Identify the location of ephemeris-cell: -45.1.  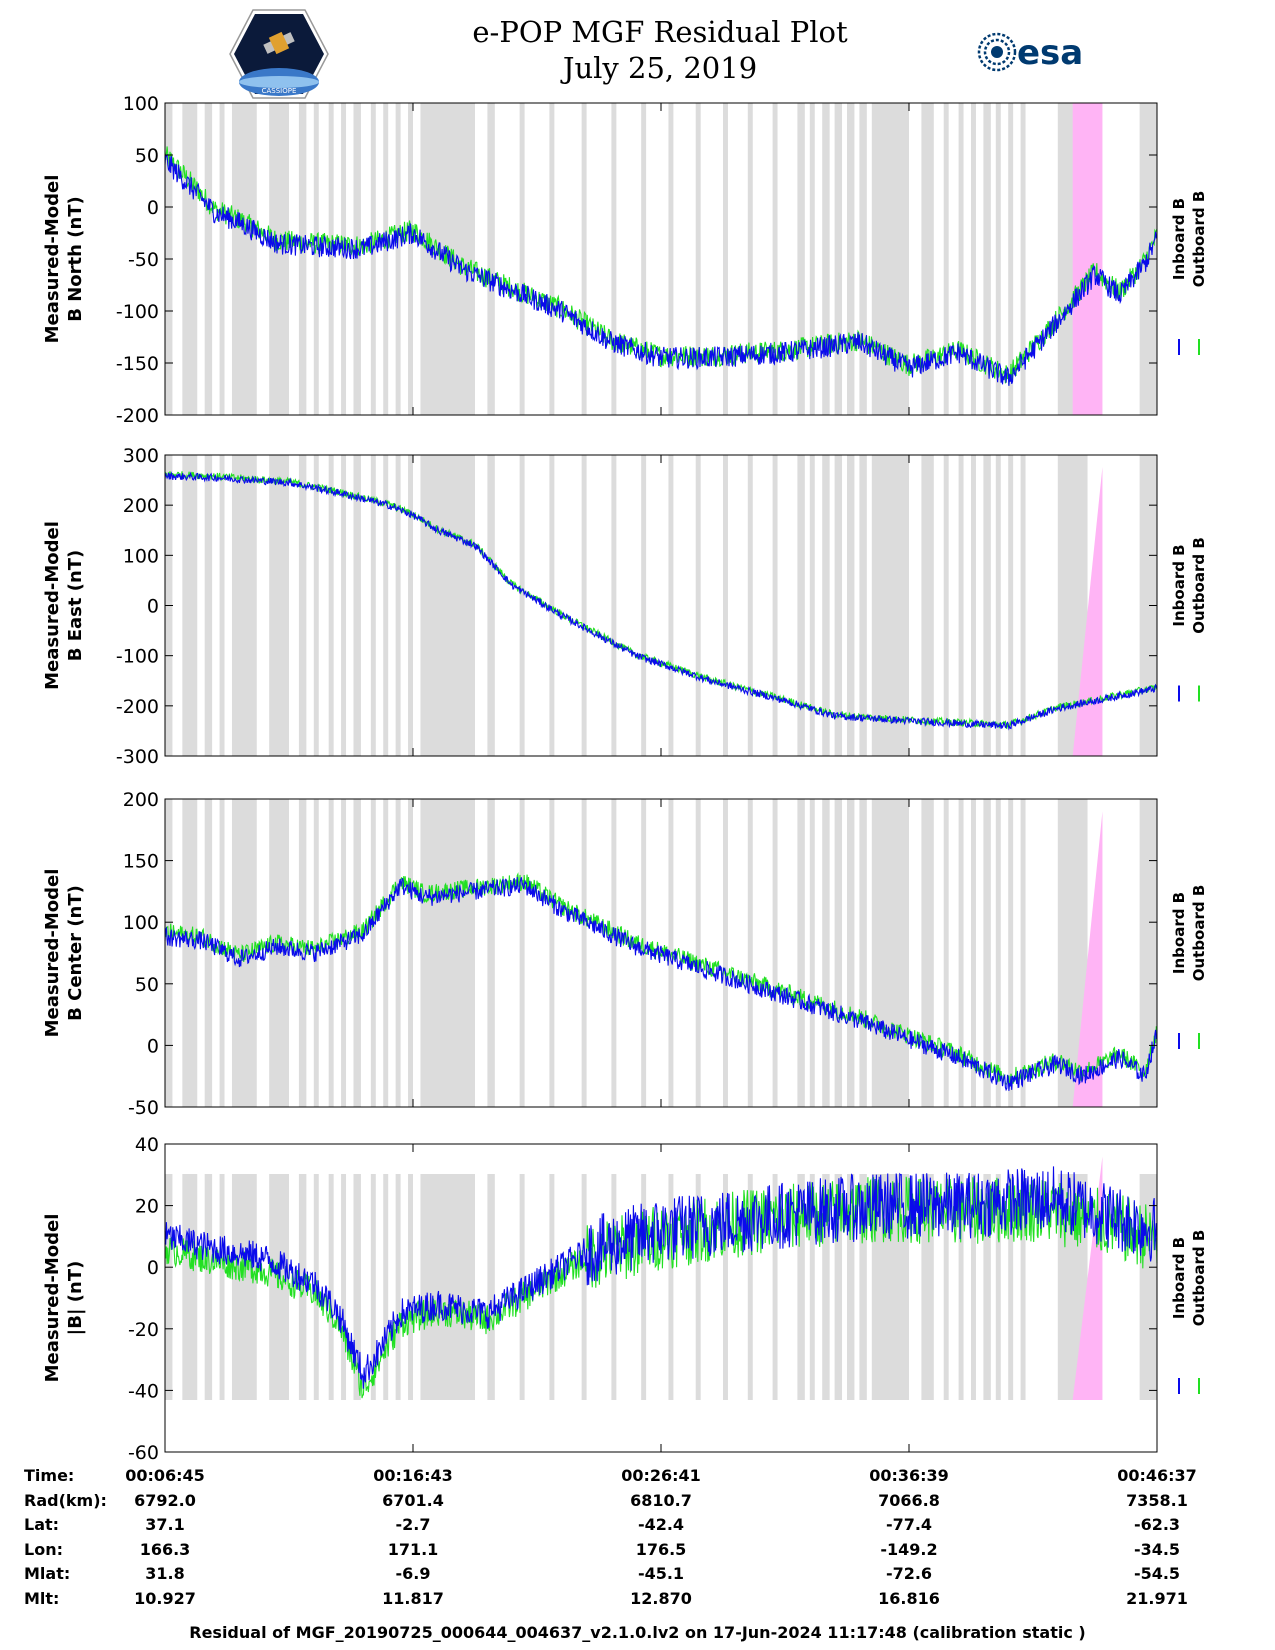
(661, 1573).